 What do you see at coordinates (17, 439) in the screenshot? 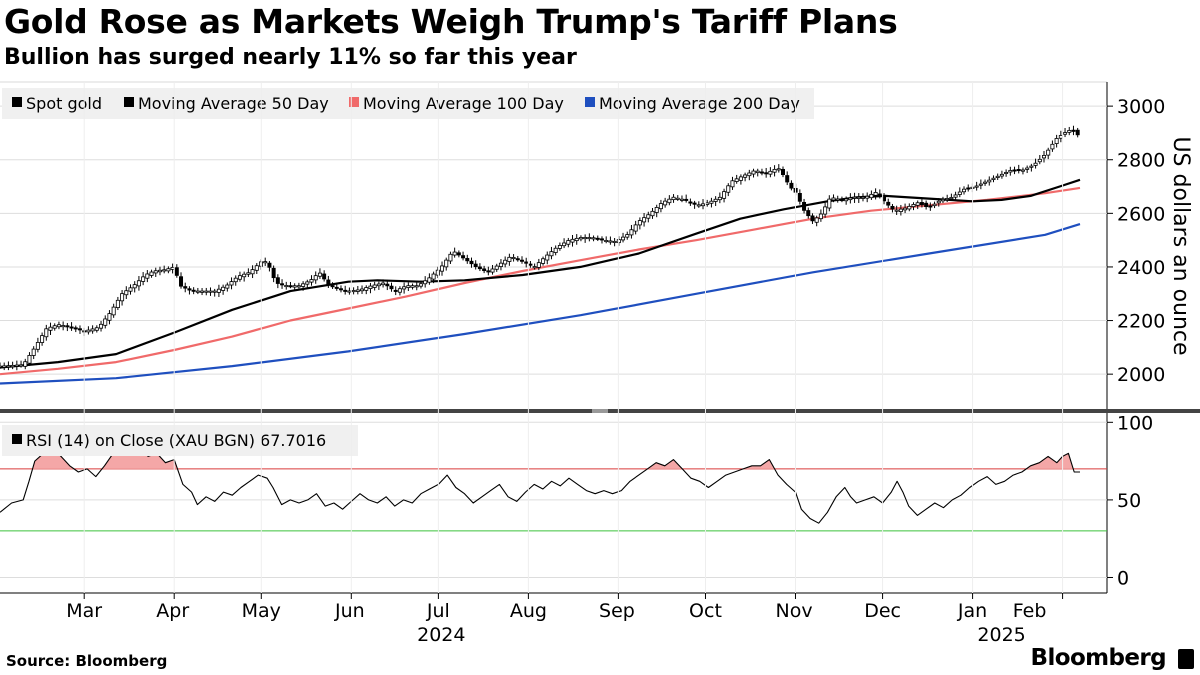
I see `legend-swatch-rsi` at bounding box center [17, 439].